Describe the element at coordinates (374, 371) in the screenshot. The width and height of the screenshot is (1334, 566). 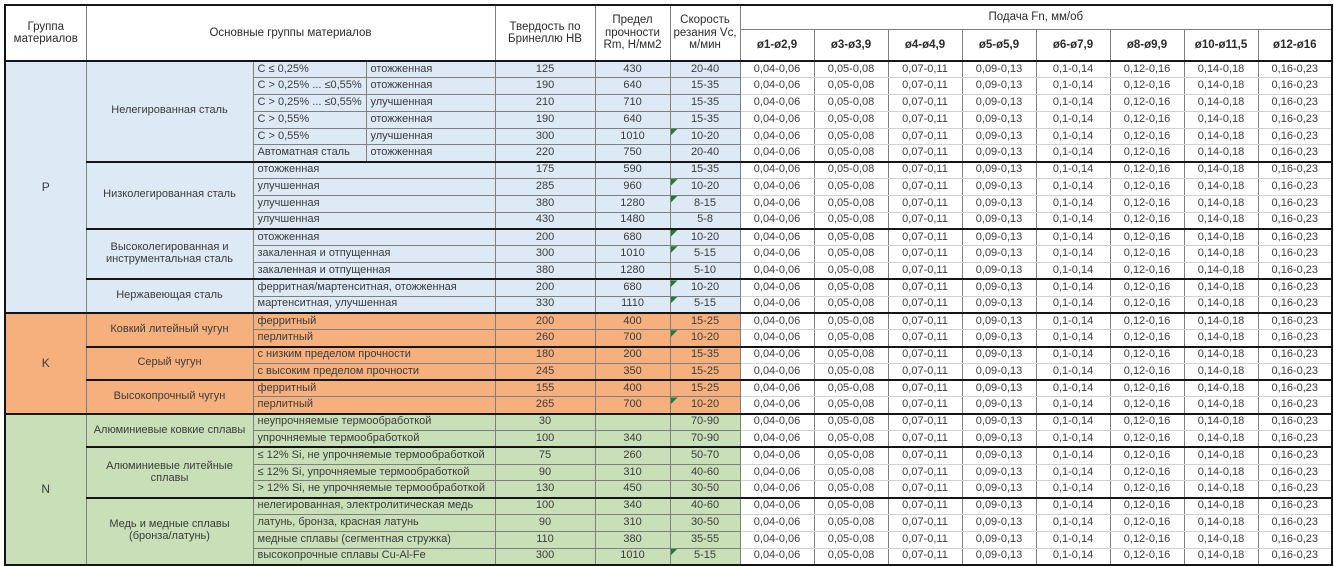
I see `detail-cell: с высоким пределом прочности` at that location.